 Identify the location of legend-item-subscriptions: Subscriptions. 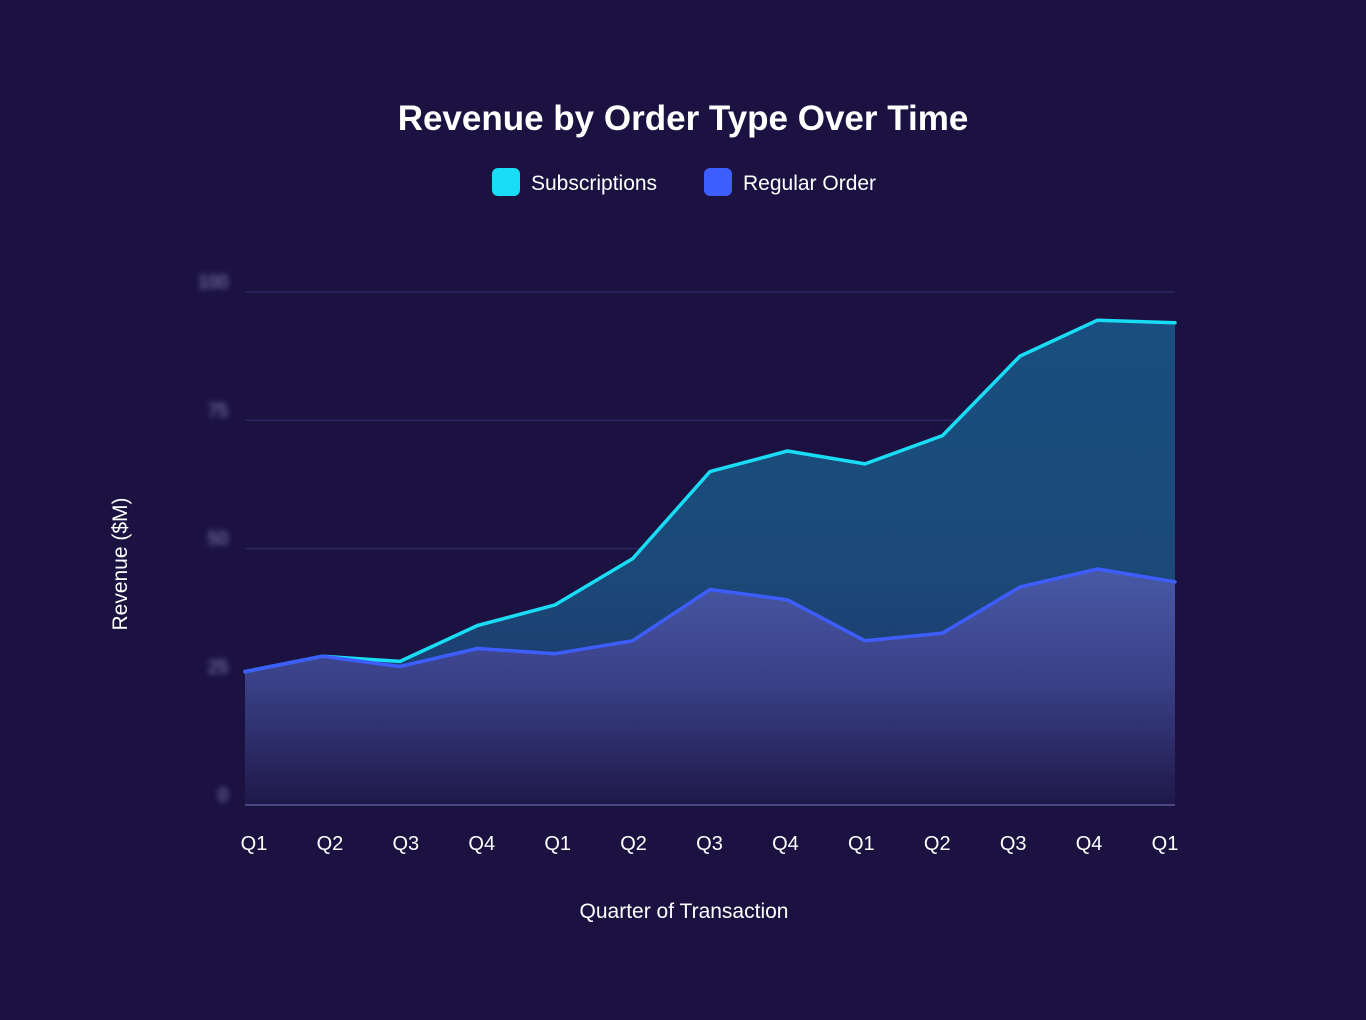
(574, 182).